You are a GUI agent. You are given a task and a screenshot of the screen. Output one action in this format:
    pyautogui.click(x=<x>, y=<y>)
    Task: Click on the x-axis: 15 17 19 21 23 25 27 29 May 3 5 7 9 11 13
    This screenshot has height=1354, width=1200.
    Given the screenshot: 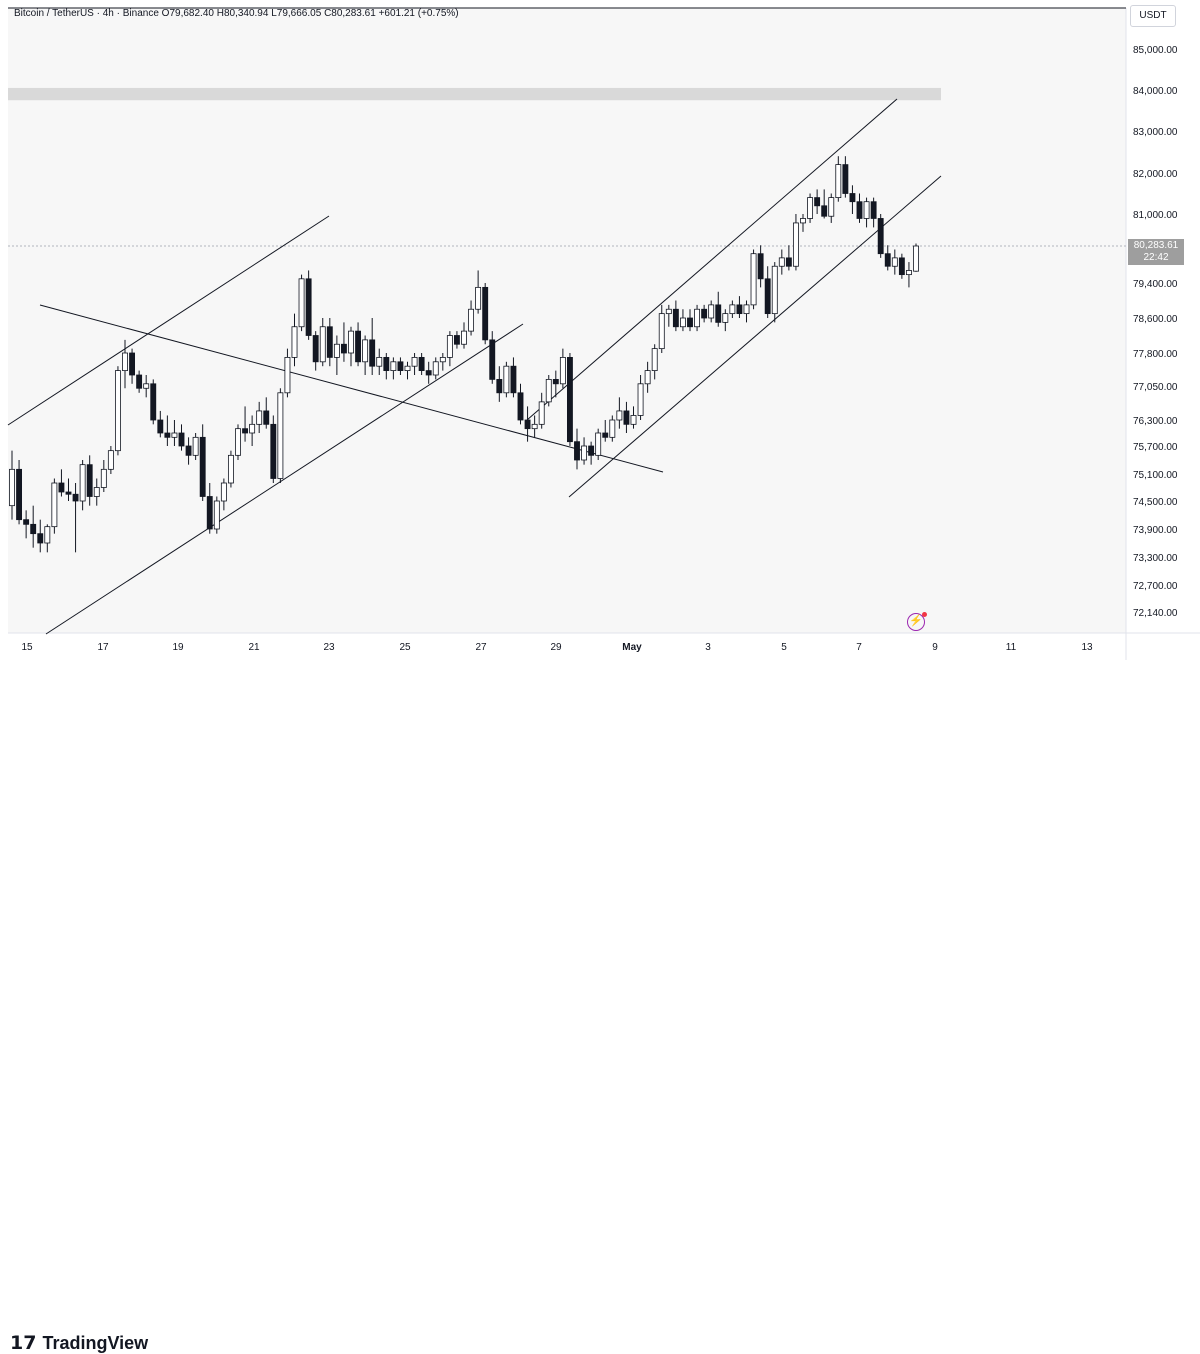 What is the action you would take?
    pyautogui.click(x=557, y=647)
    